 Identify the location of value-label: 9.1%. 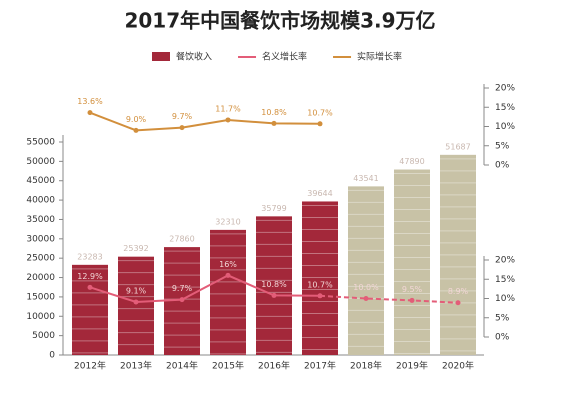
(136, 290).